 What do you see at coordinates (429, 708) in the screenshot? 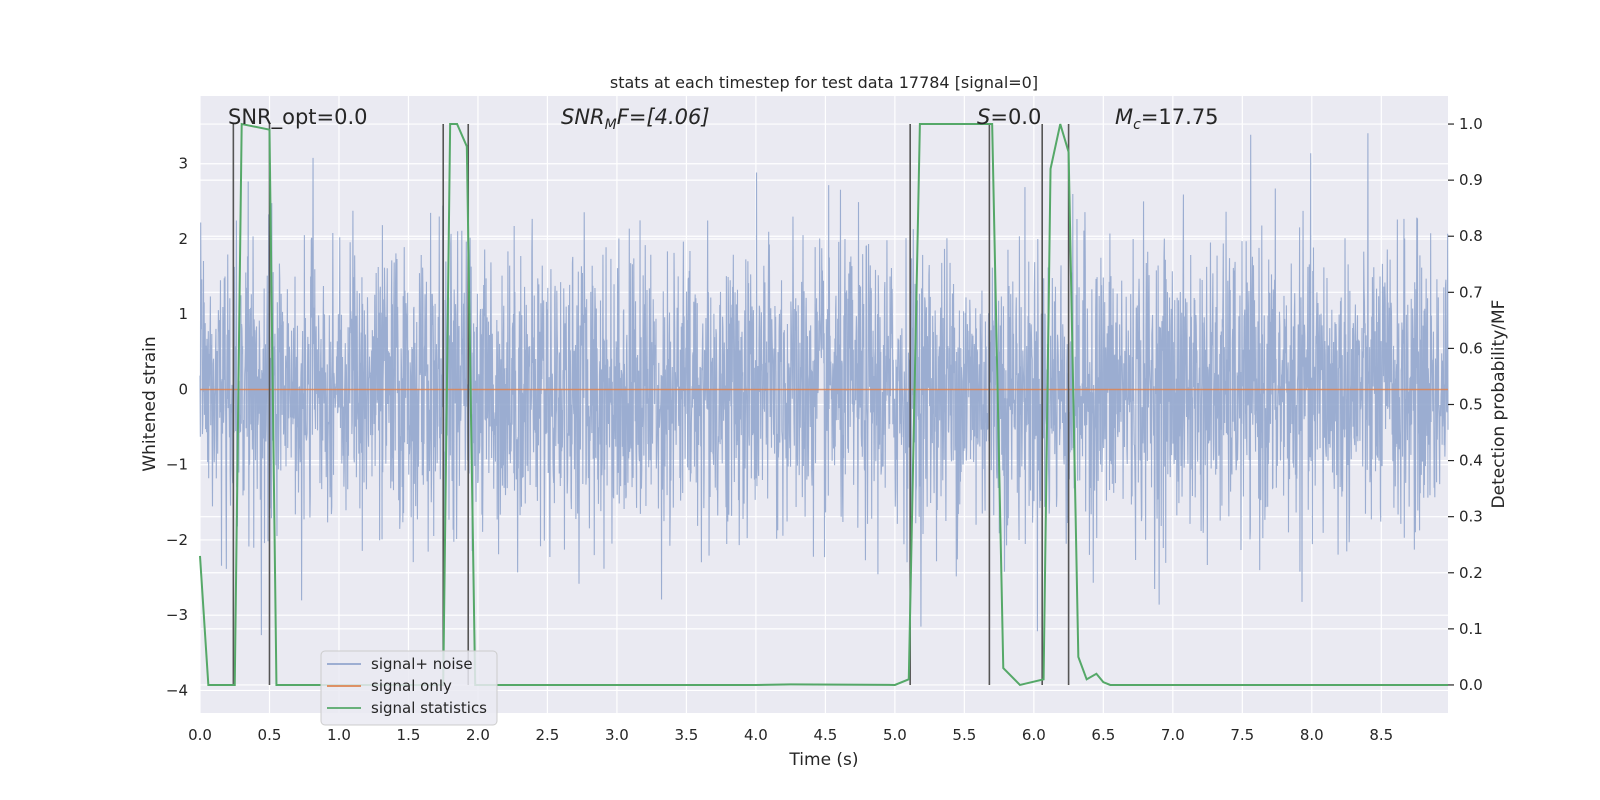
I see `legend-stats-label: signal statistics` at bounding box center [429, 708].